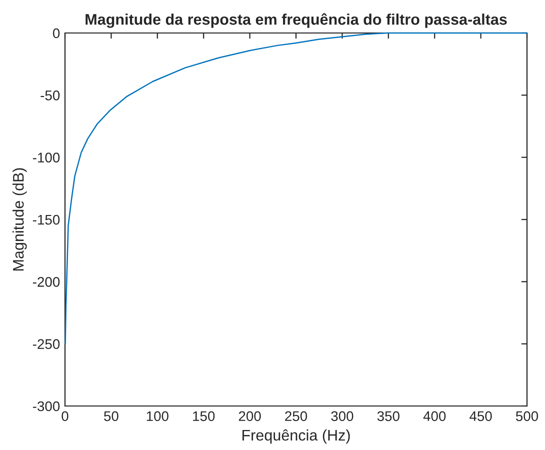 Image resolution: width=545 pixels, height=450 pixels. What do you see at coordinates (296, 20) in the screenshot?
I see `chart-title: Magnitude da resposta em frequência do filtro passa-altas` at bounding box center [296, 20].